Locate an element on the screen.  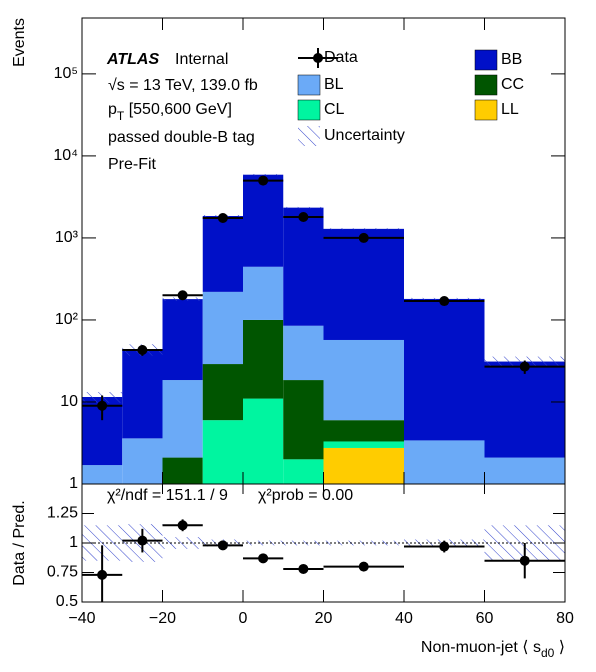
pt-range: pT [550,600 GeV] is located at coordinates (170, 112).